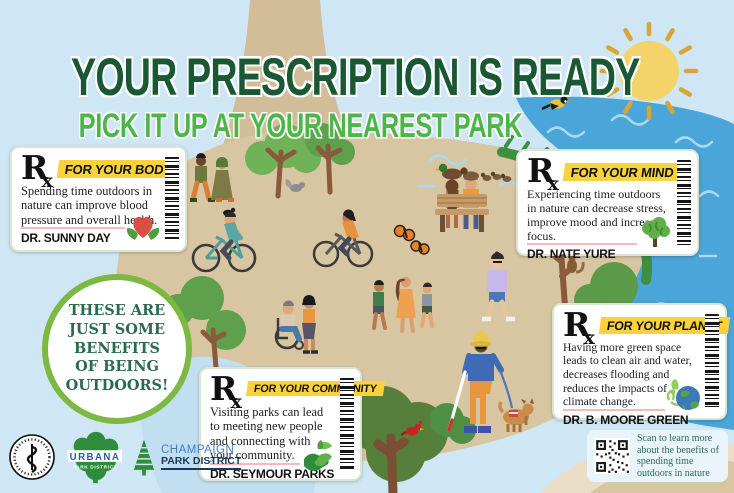  I want to click on medical-society-seal-logo, so click(32, 457).